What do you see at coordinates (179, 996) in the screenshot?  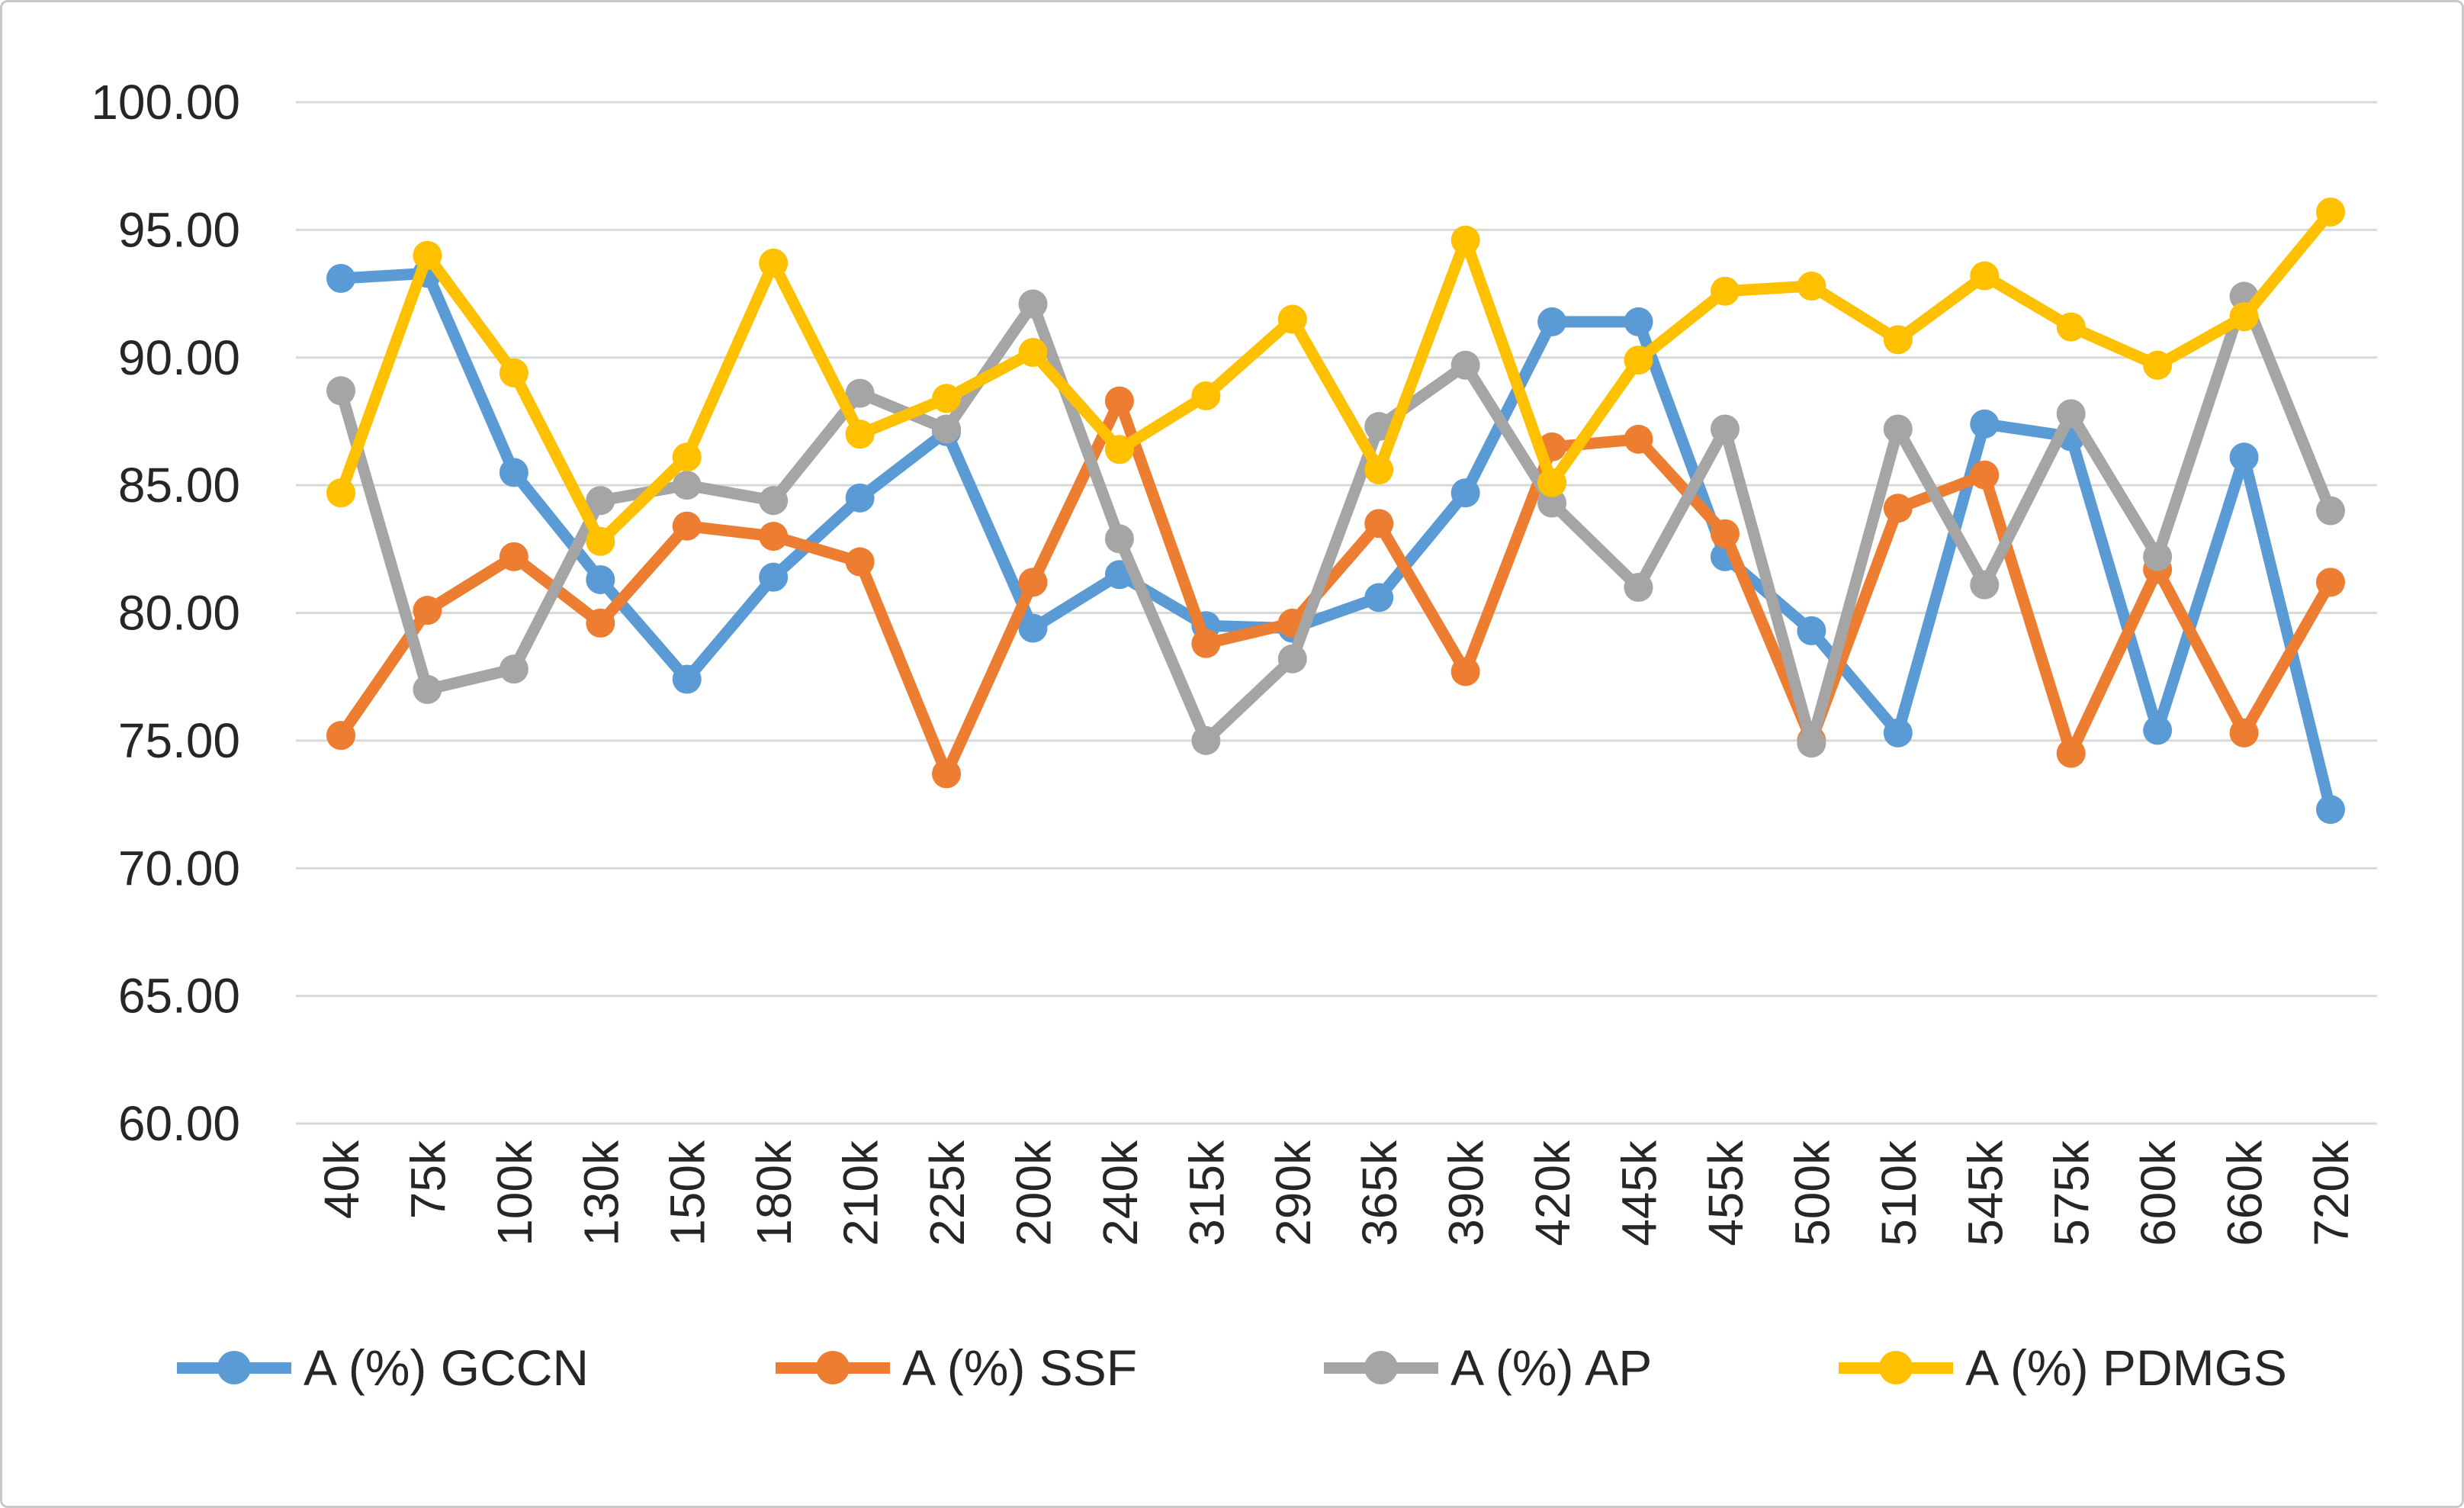 I see `y-axis-tick-label: 65.00` at bounding box center [179, 996].